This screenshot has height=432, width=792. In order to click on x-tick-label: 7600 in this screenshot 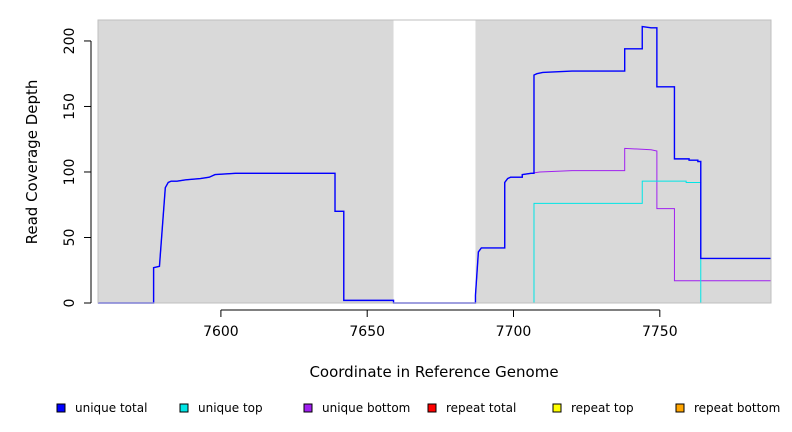, I will do `click(221, 332)`.